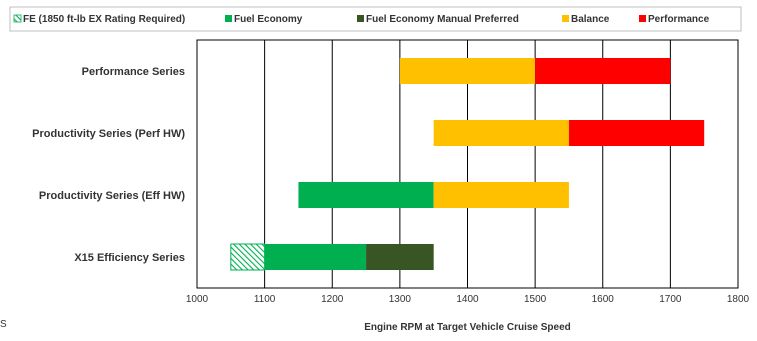 This screenshot has width=757, height=341. Describe the element at coordinates (670, 299) in the screenshot. I see `x-tick-label-1700: 1700` at that location.